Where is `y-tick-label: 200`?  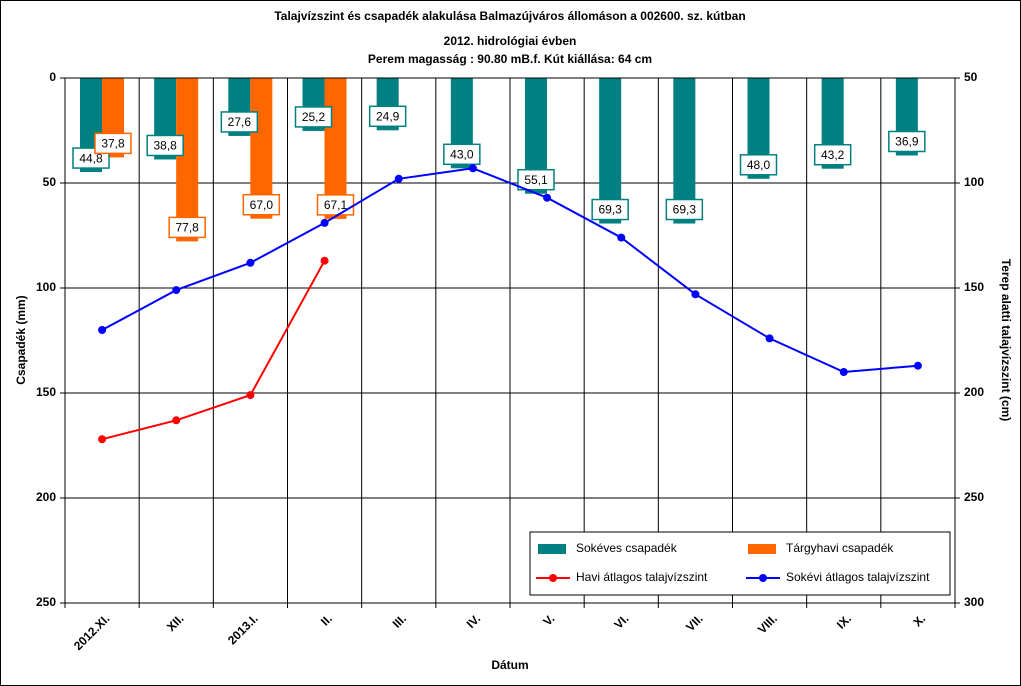
y-tick-label: 200 is located at coordinates (46, 497).